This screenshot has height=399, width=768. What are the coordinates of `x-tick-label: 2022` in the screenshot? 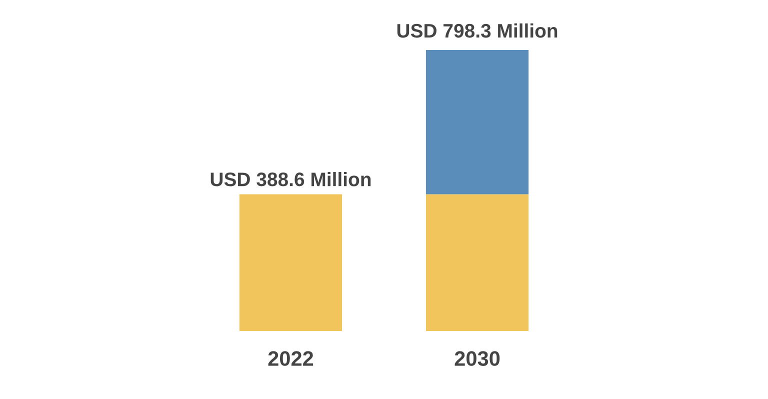 It's located at (291, 358).